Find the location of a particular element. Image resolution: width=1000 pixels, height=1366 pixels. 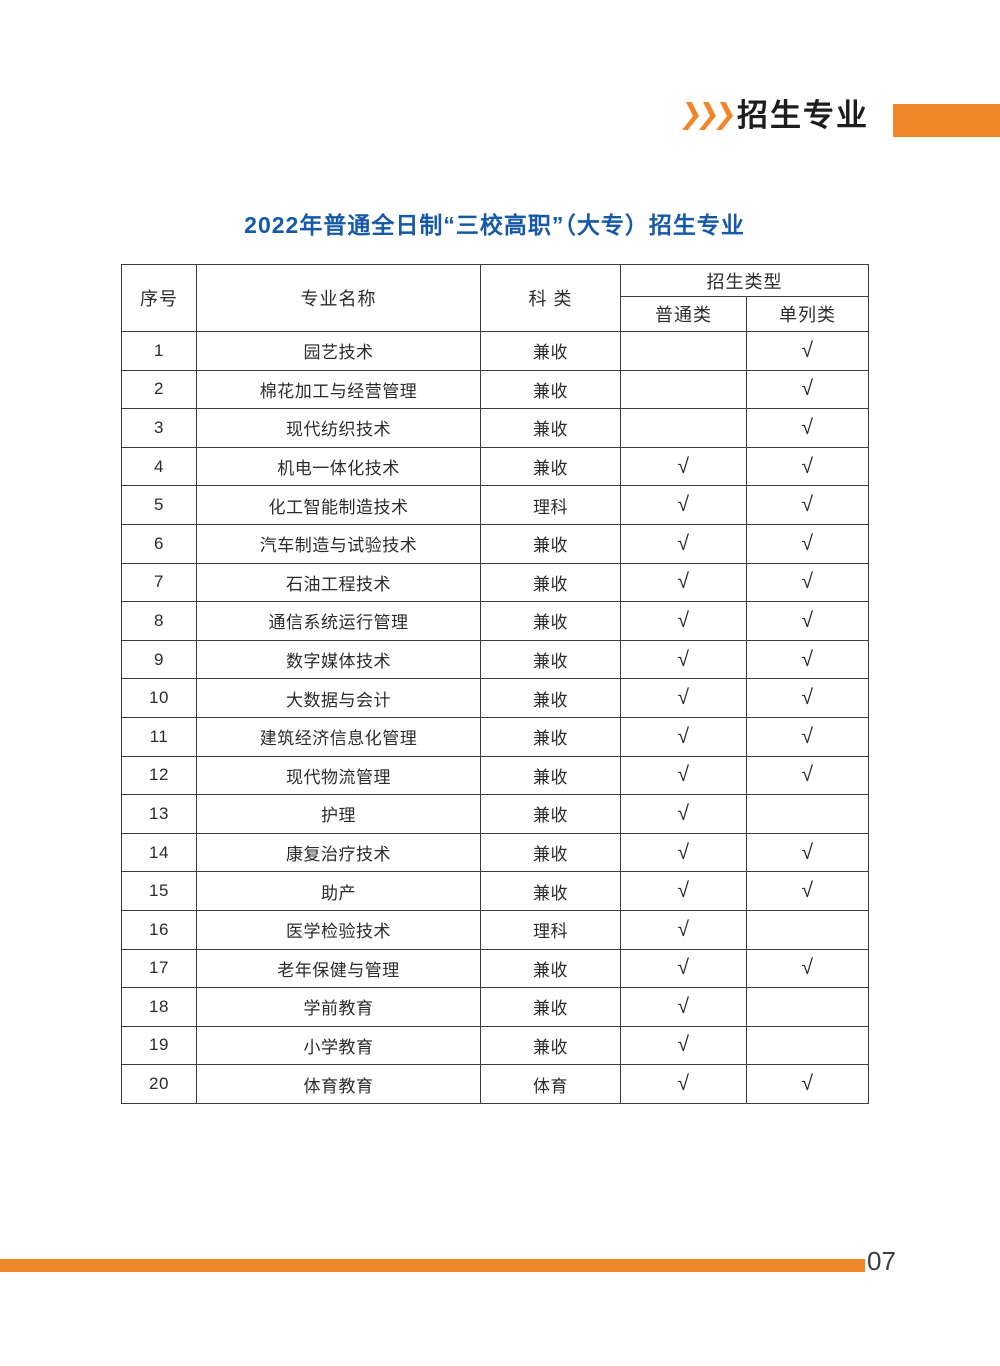

cell-index: 9 is located at coordinates (159, 659).